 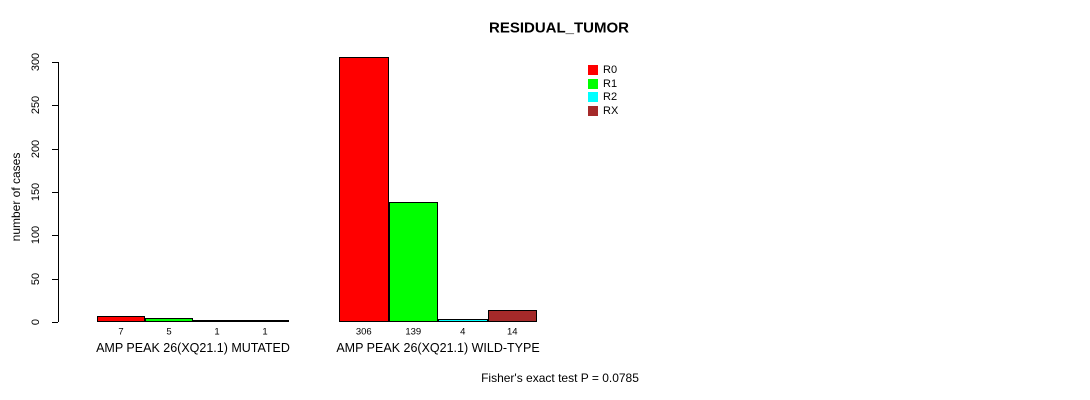 What do you see at coordinates (36, 322) in the screenshot?
I see `y-axis-tick-label: 0` at bounding box center [36, 322].